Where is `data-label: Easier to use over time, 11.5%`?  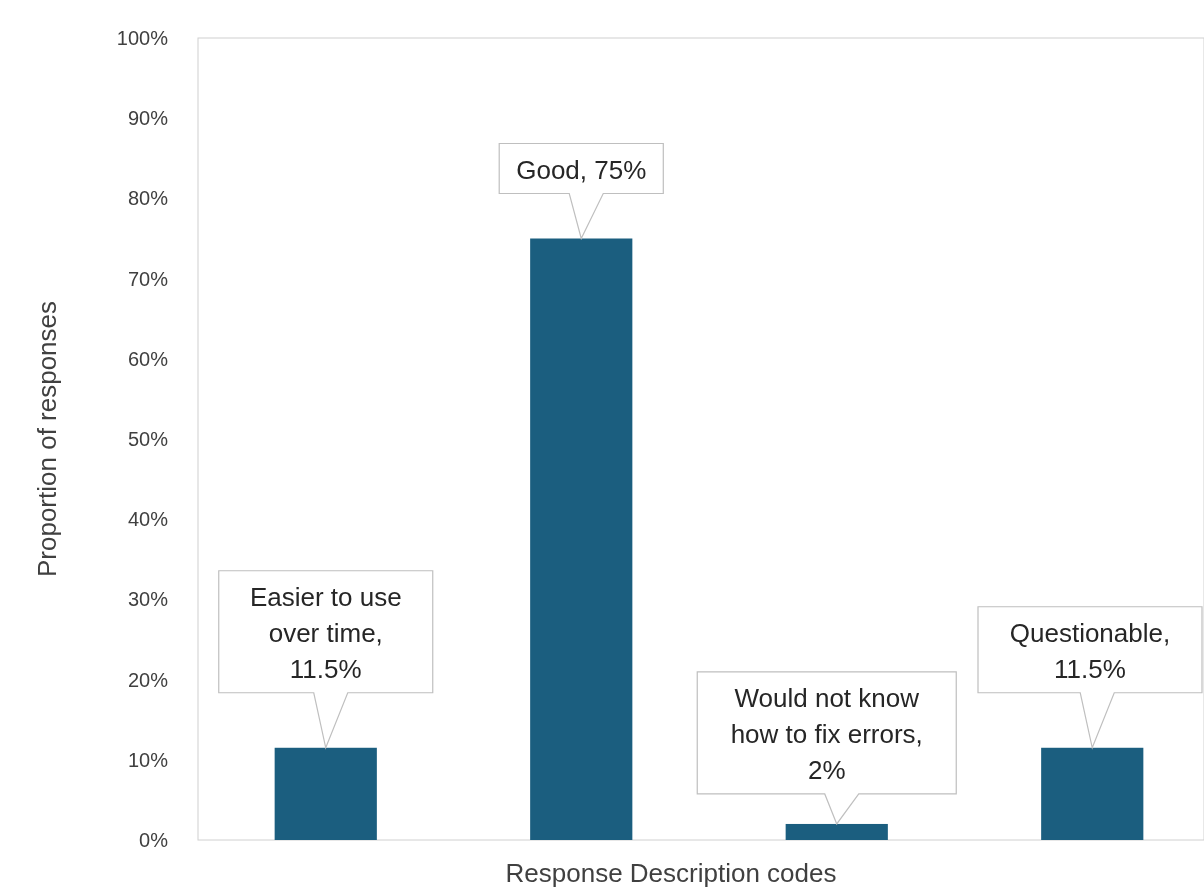 data-label: Easier to use over time, 11.5% is located at coordinates (325, 632).